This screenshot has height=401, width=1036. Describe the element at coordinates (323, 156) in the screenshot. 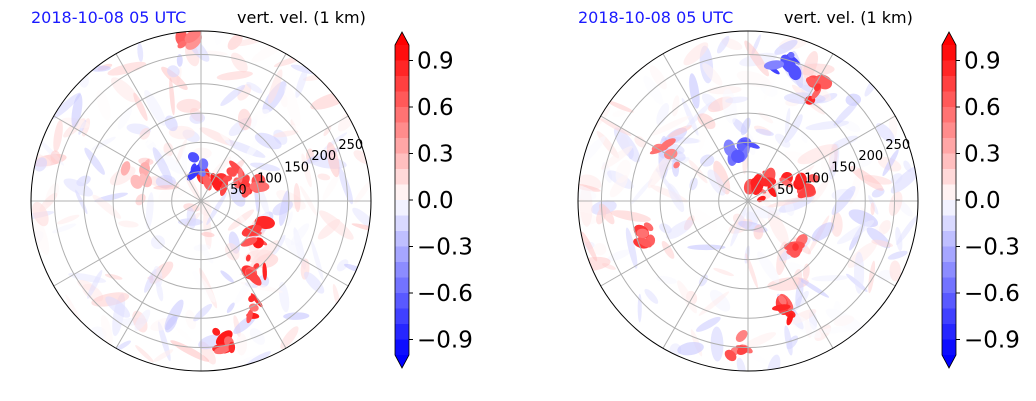

I see `radial-tick-label: 200` at that location.